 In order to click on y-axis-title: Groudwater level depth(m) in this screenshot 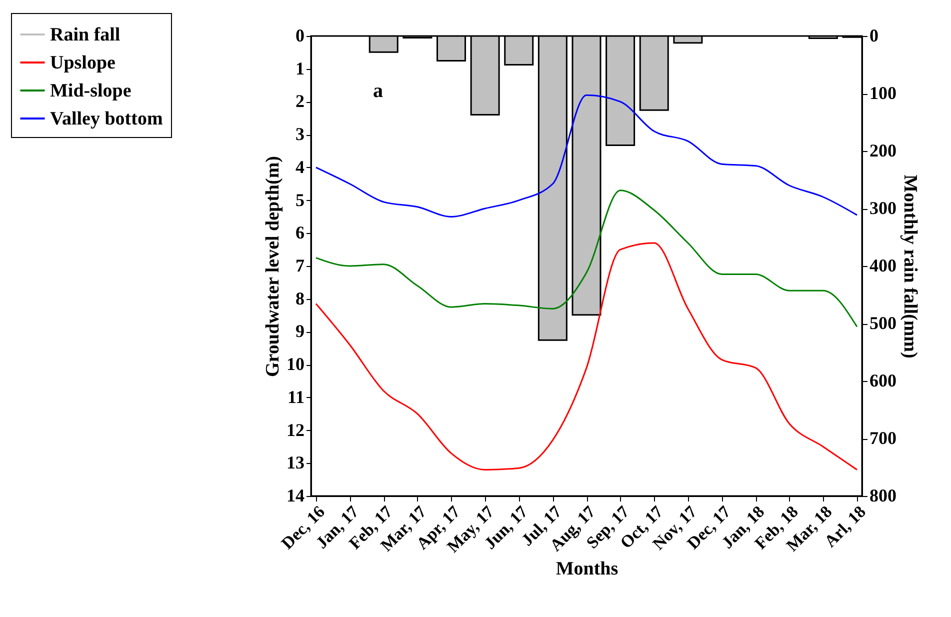, I will do `click(273, 266)`.